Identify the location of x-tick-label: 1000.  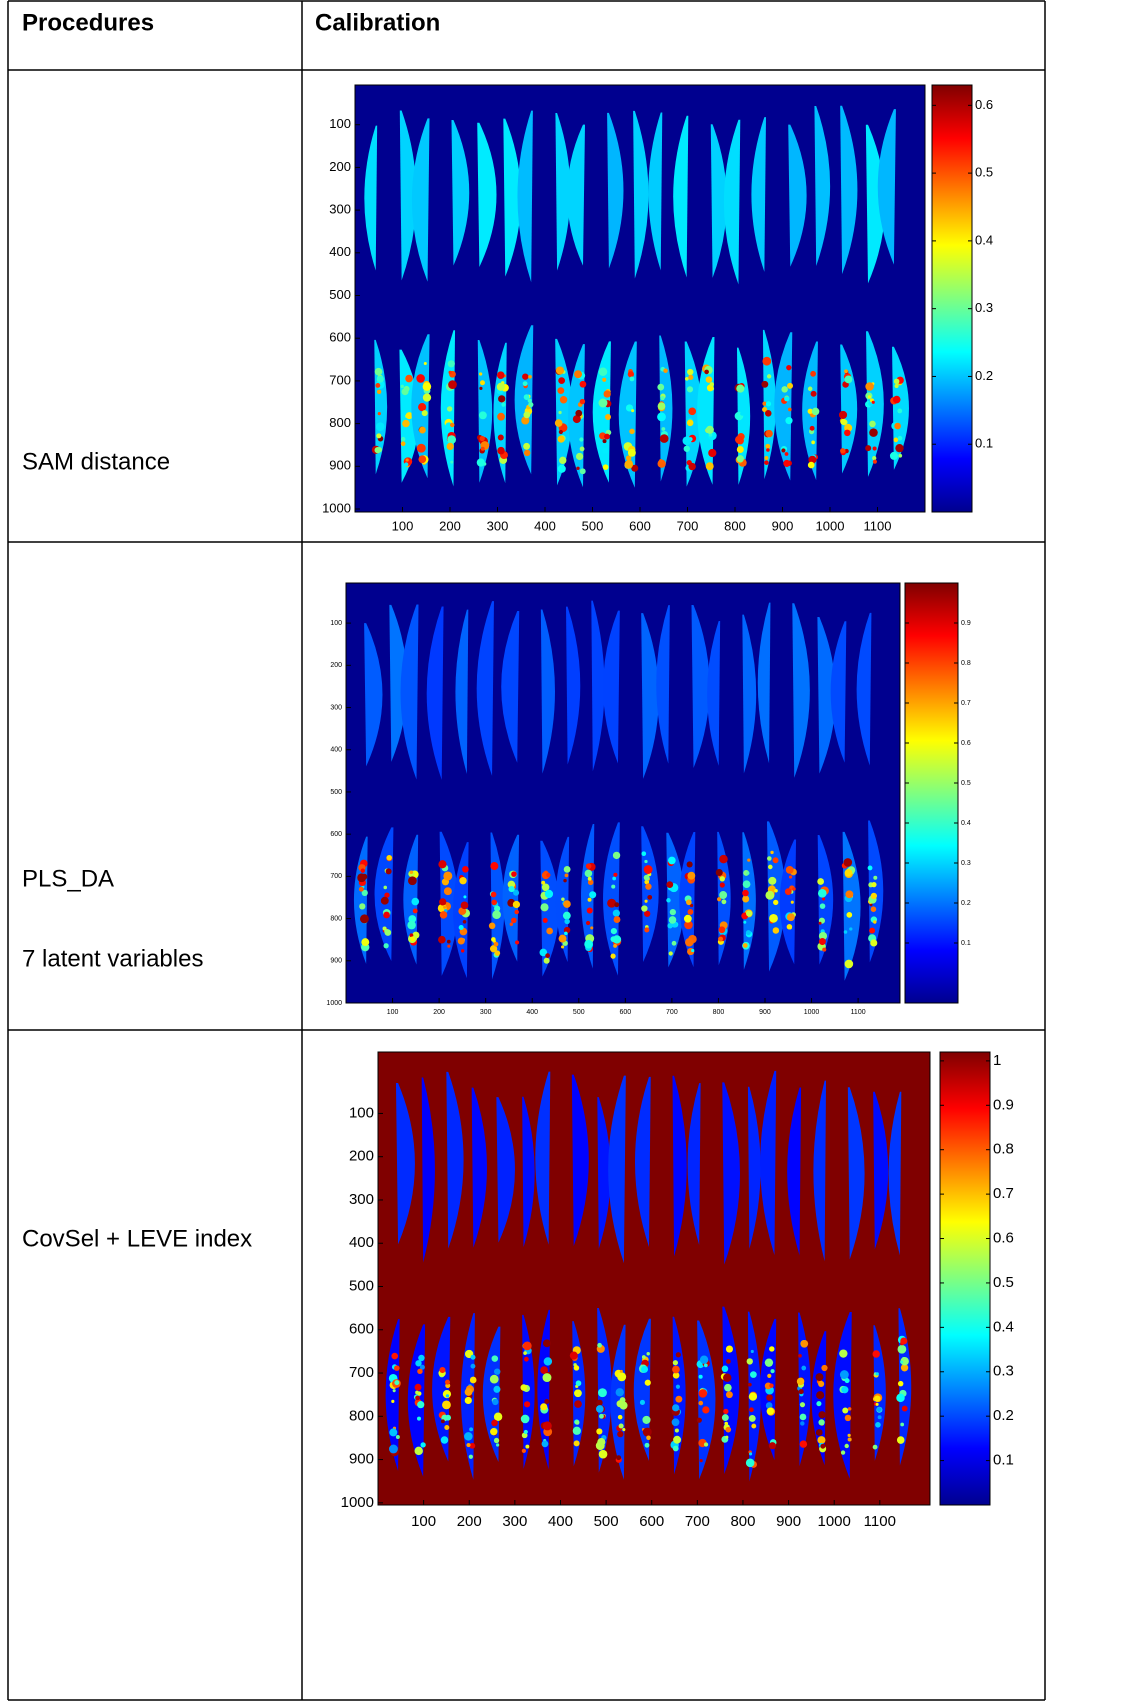
(812, 1012).